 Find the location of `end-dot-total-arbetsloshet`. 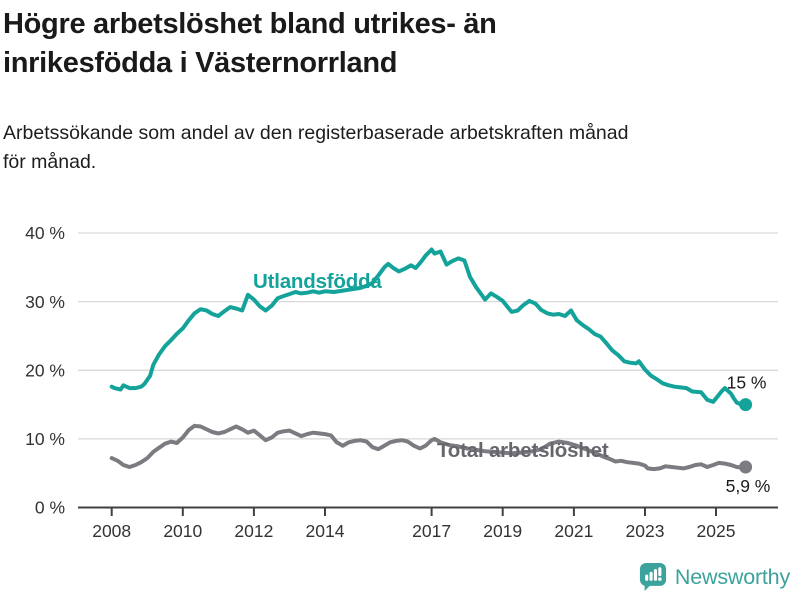

end-dot-total-arbetsloshet is located at coordinates (746, 467).